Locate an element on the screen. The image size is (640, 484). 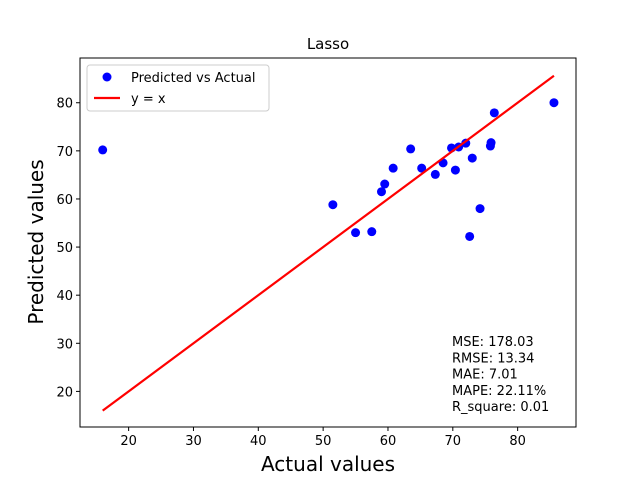
y-tick-label: 60 is located at coordinates (64, 200).